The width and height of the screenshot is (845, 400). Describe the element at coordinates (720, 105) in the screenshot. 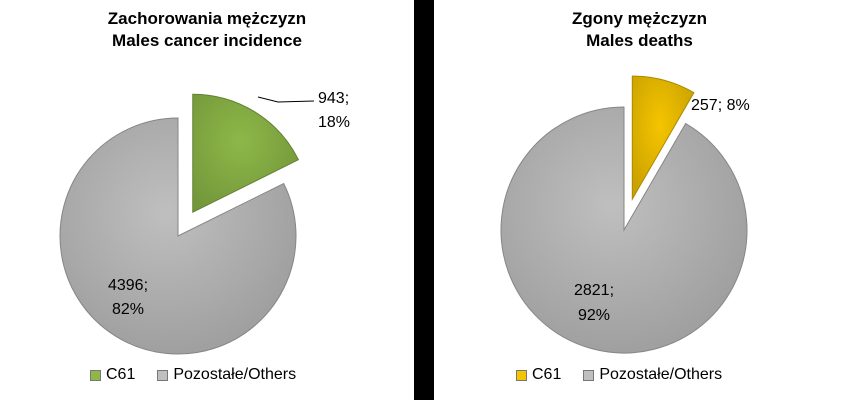

I see `data-label-c61: 257; 8%` at that location.